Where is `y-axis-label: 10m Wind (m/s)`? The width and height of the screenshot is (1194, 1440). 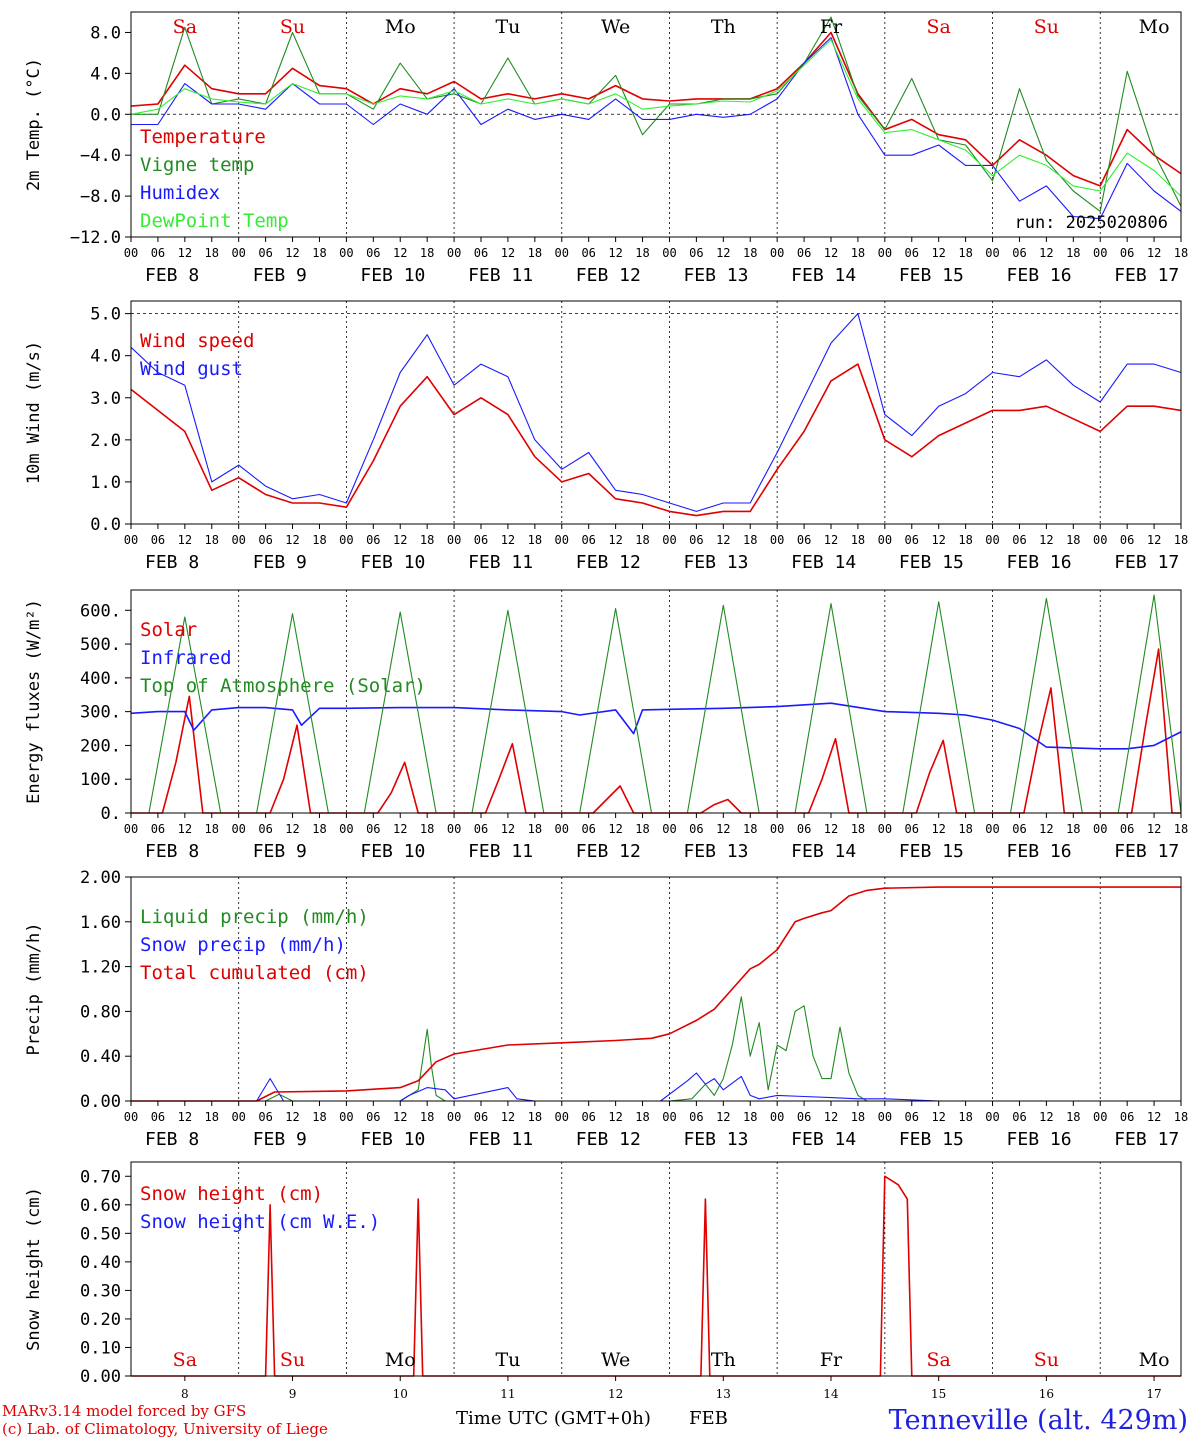 y-axis-label: 10m Wind (m/s) is located at coordinates (34, 412).